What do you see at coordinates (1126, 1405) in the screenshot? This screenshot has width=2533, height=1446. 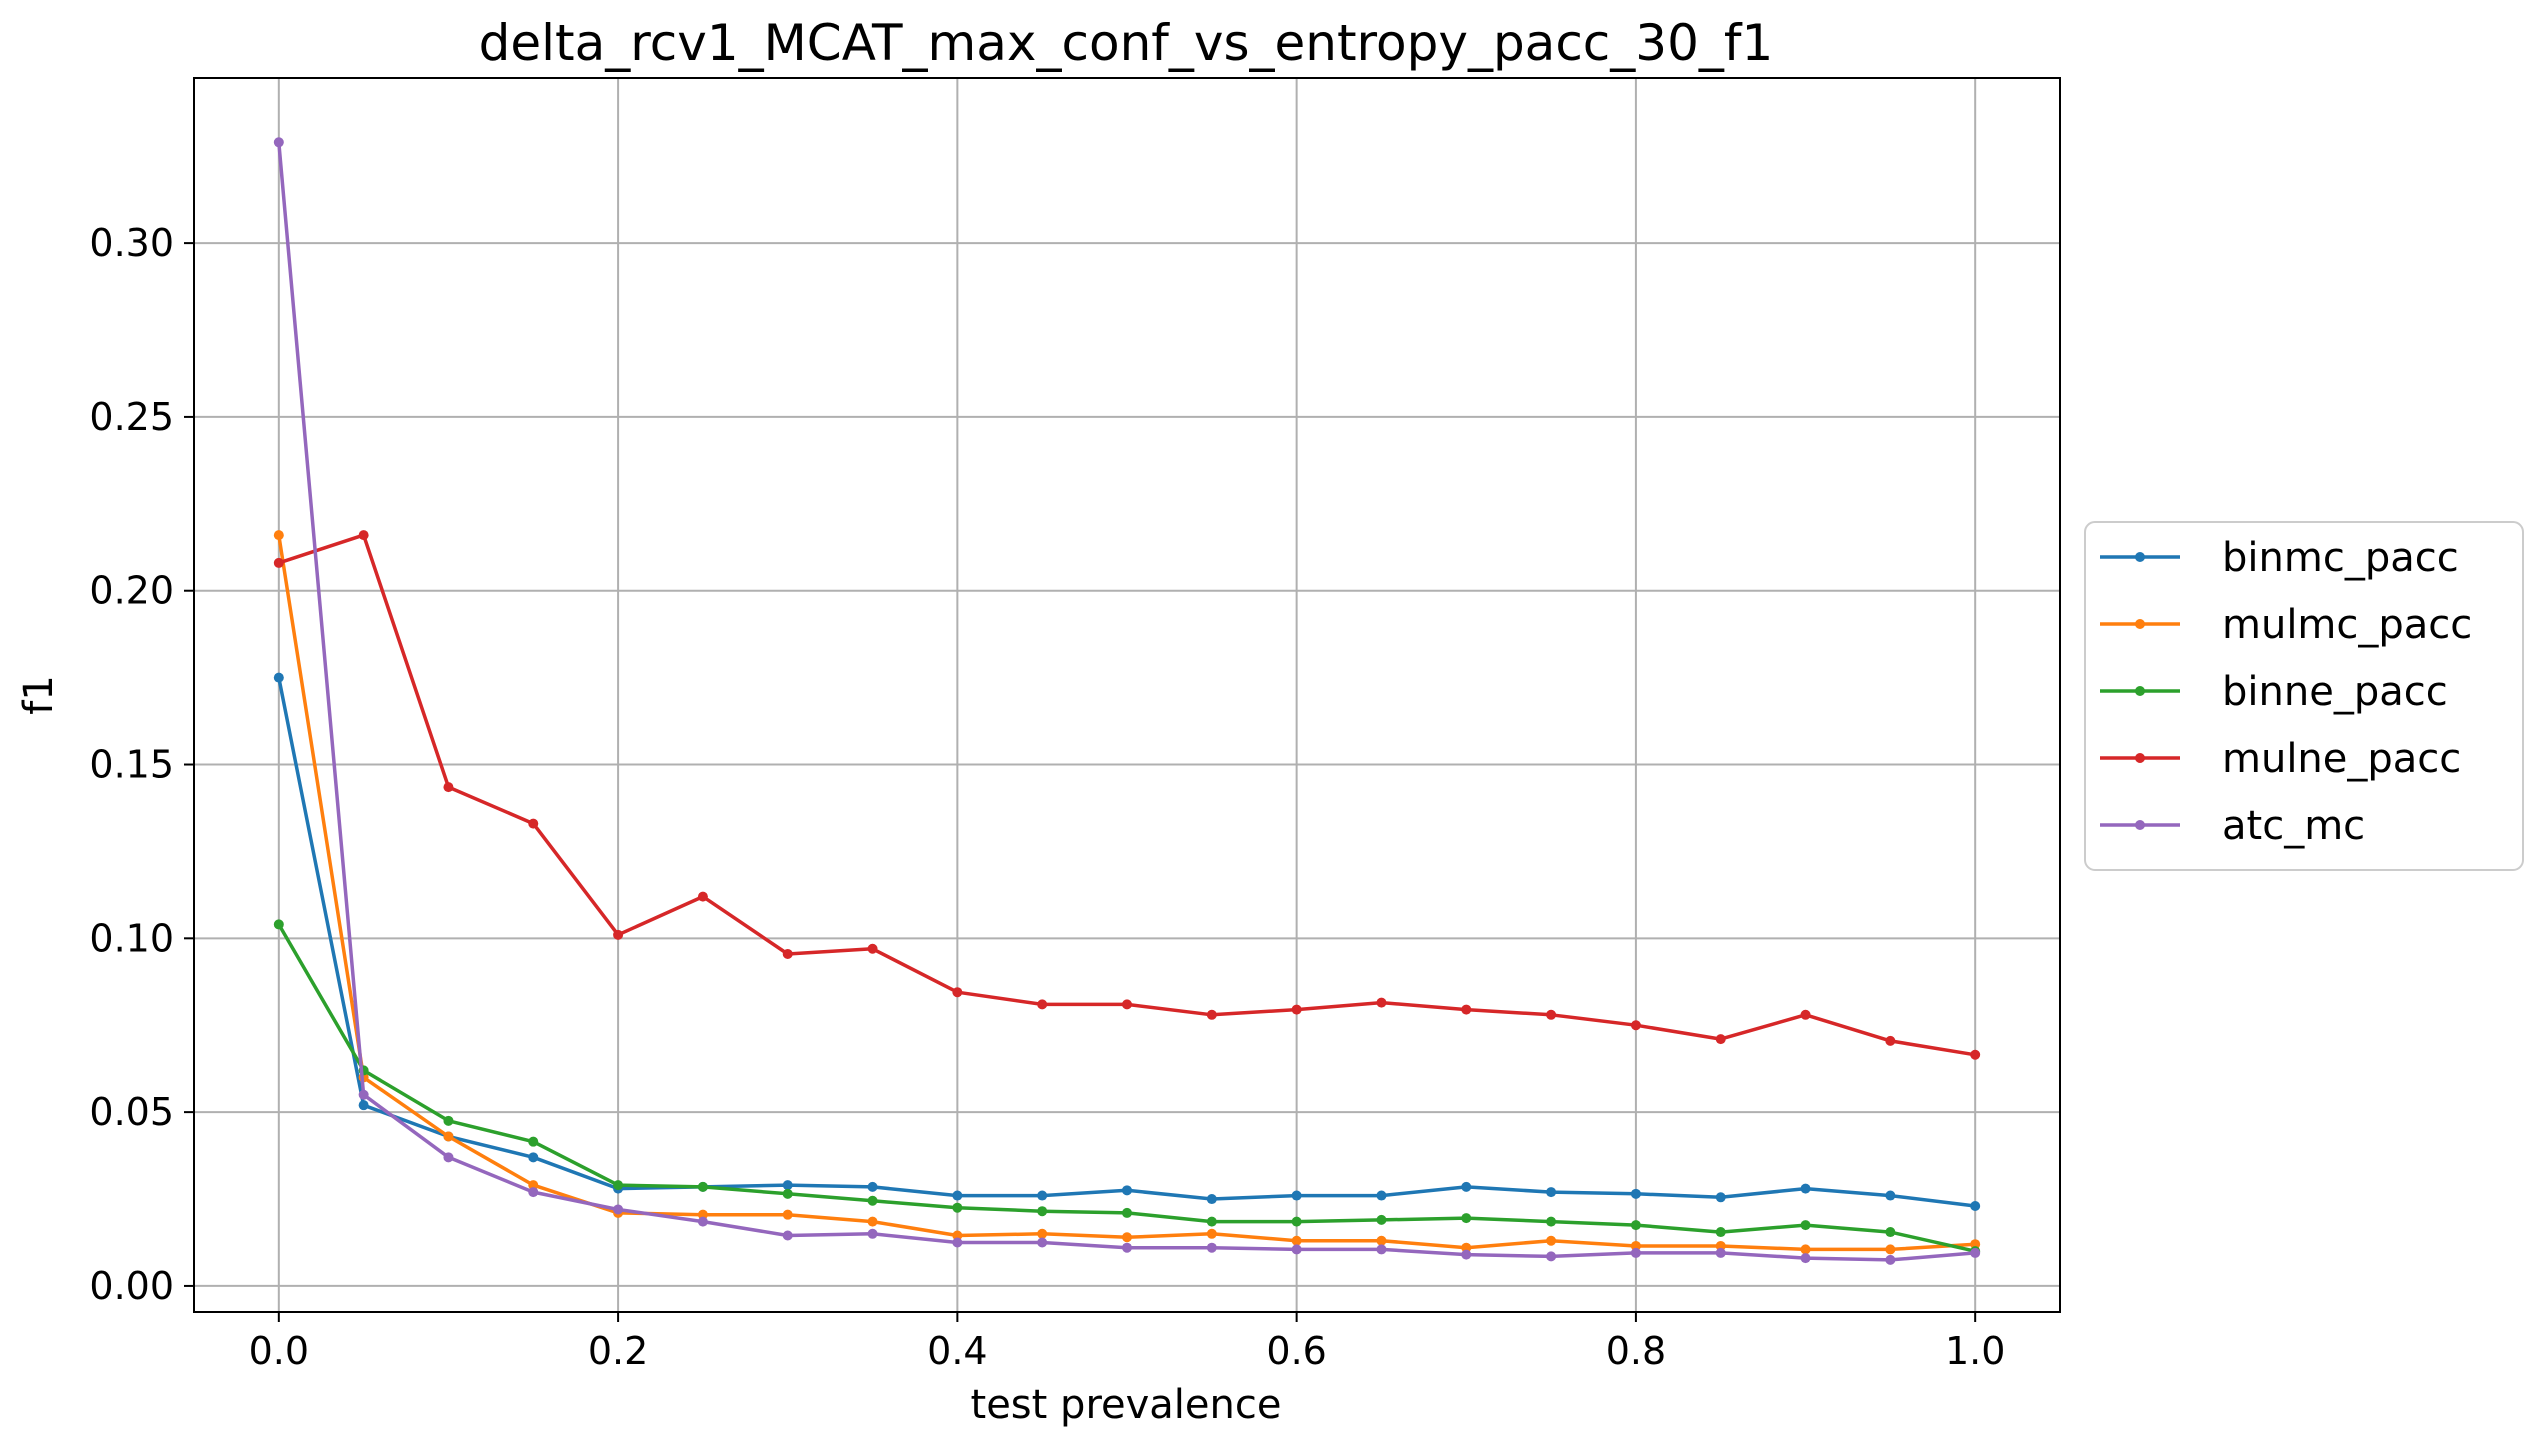 I see `x-axis-label: test prevalence` at bounding box center [1126, 1405].